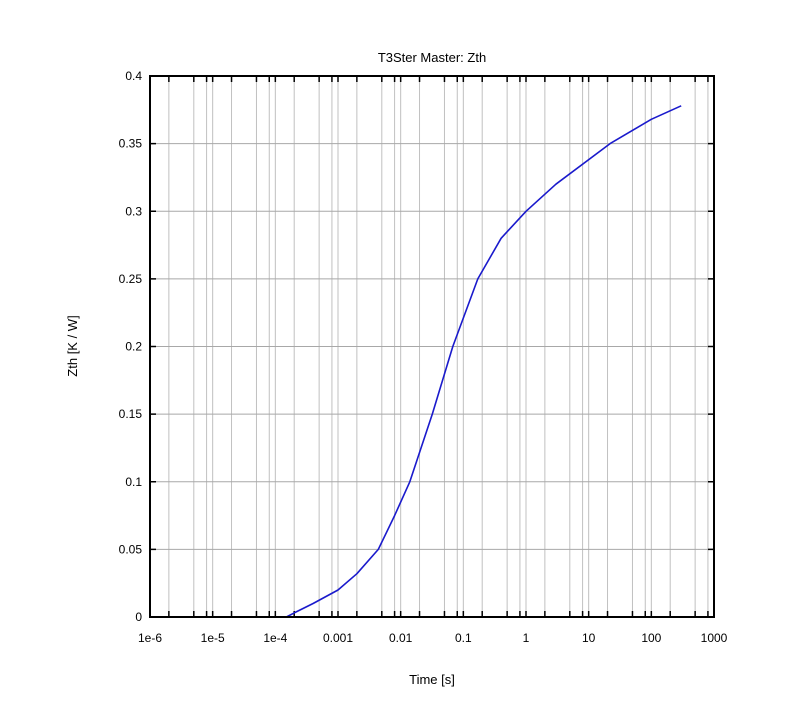  What do you see at coordinates (131, 414) in the screenshot?
I see `y-tick-label: 0.15` at bounding box center [131, 414].